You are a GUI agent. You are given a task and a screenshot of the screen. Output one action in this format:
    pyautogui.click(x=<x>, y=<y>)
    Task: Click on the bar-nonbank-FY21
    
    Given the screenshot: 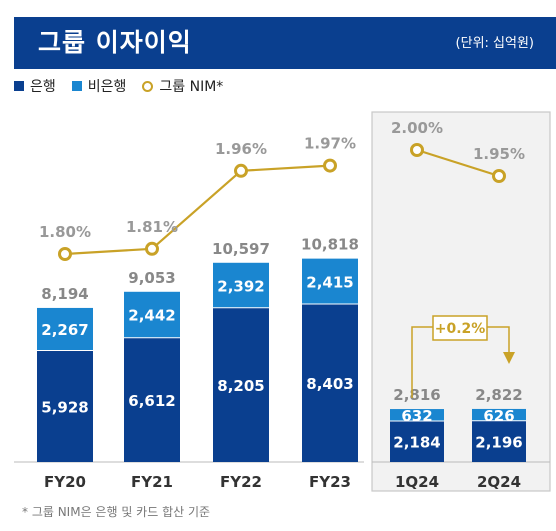 What is the action you would take?
    pyautogui.click(x=152, y=314)
    